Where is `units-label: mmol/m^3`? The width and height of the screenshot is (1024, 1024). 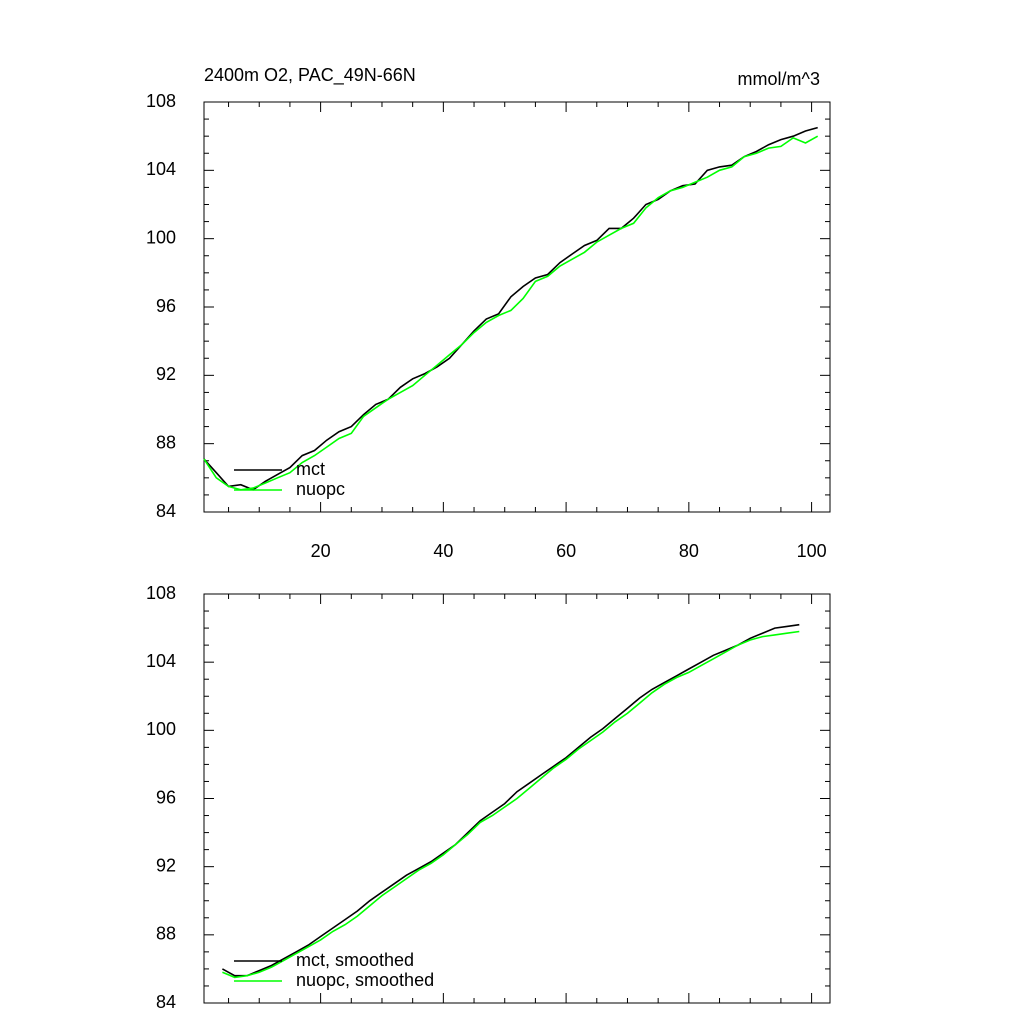
units-label: mmol/m^3 is located at coordinates (779, 79).